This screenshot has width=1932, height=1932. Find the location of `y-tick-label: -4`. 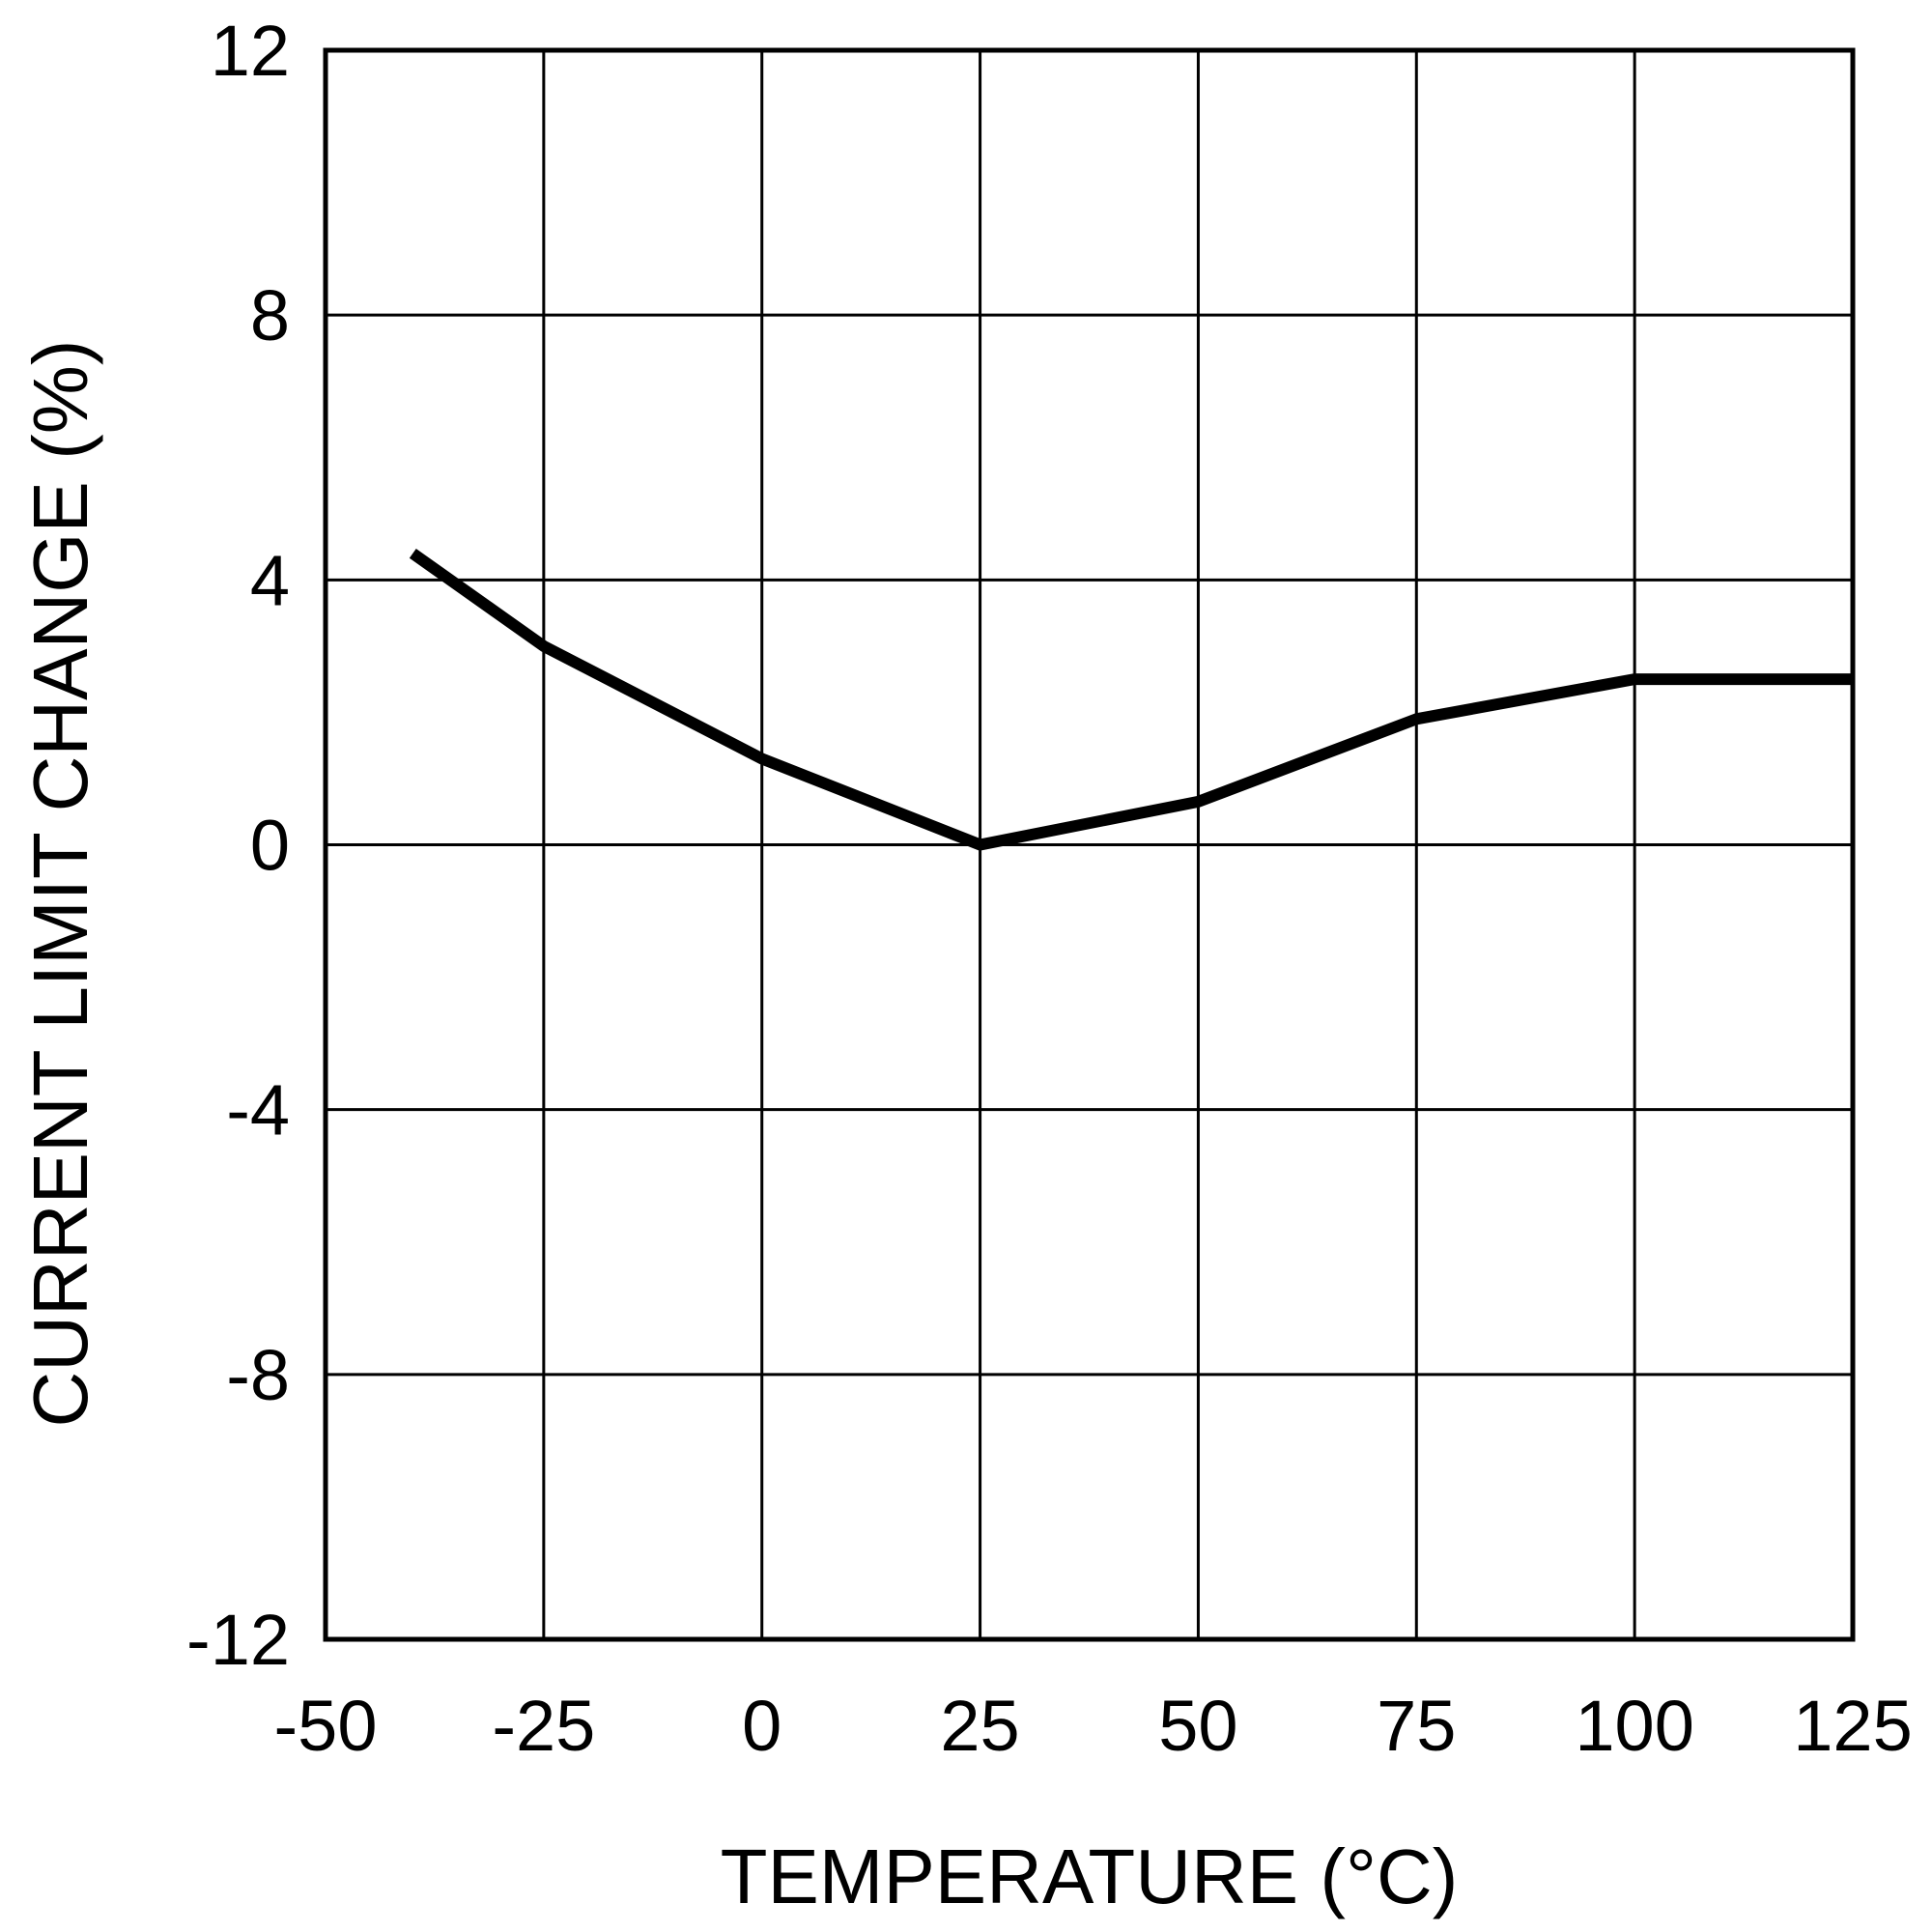

y-tick-label: -4 is located at coordinates (258, 1110).